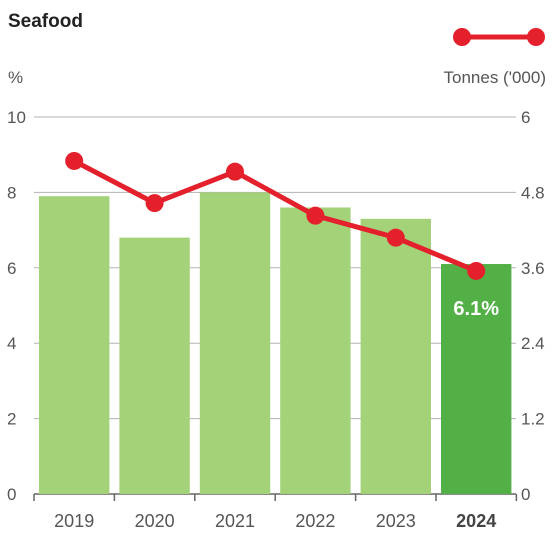  Describe the element at coordinates (476, 309) in the screenshot. I see `highlight-data-label: 6.1%` at that location.